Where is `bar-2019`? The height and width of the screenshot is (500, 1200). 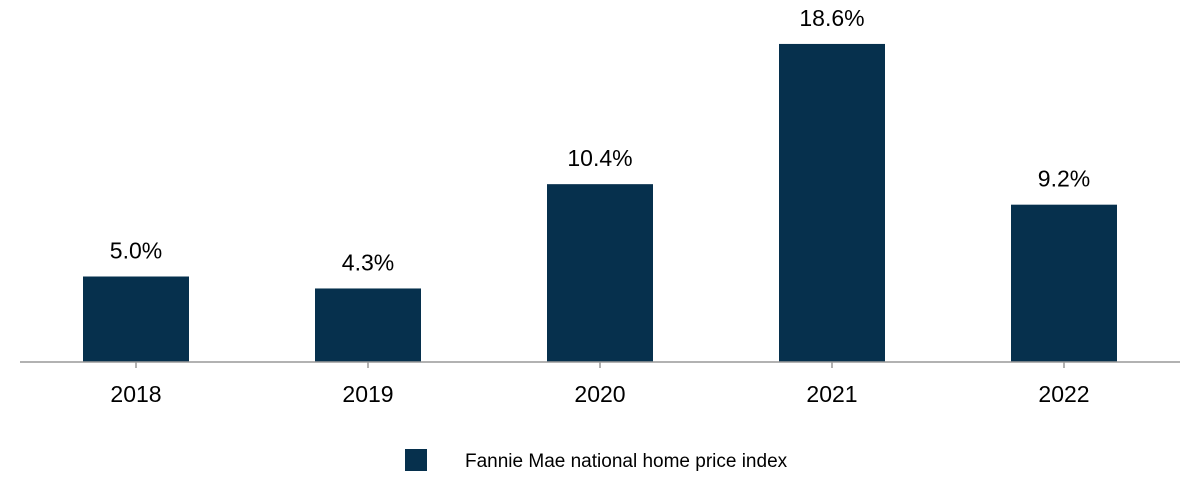 bar-2019 is located at coordinates (368, 325).